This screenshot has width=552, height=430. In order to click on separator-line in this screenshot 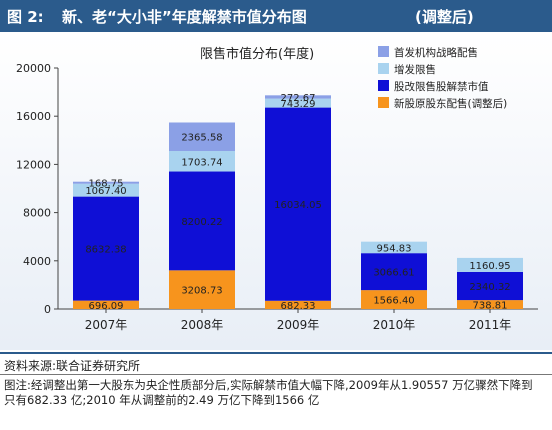, I will do `click(276, 353)`.